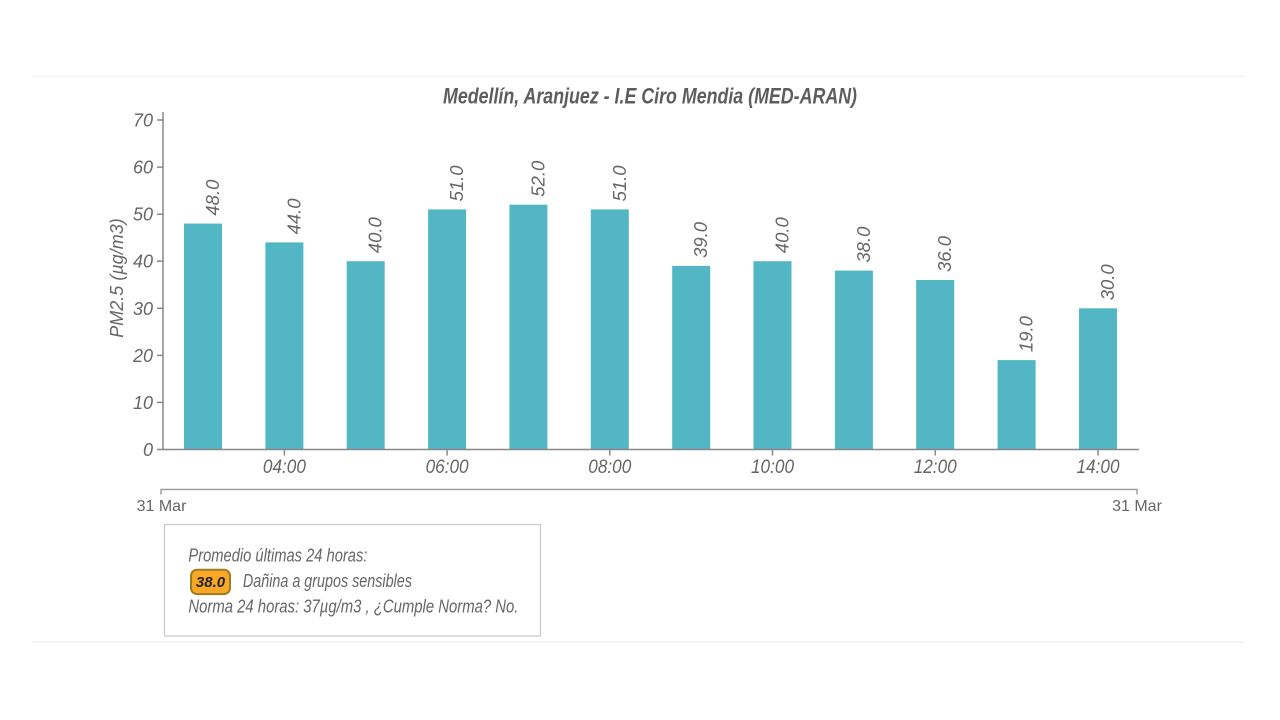 This screenshot has height=720, width=1280. Describe the element at coordinates (935, 467) in the screenshot. I see `svg-text: 12:00` at that location.